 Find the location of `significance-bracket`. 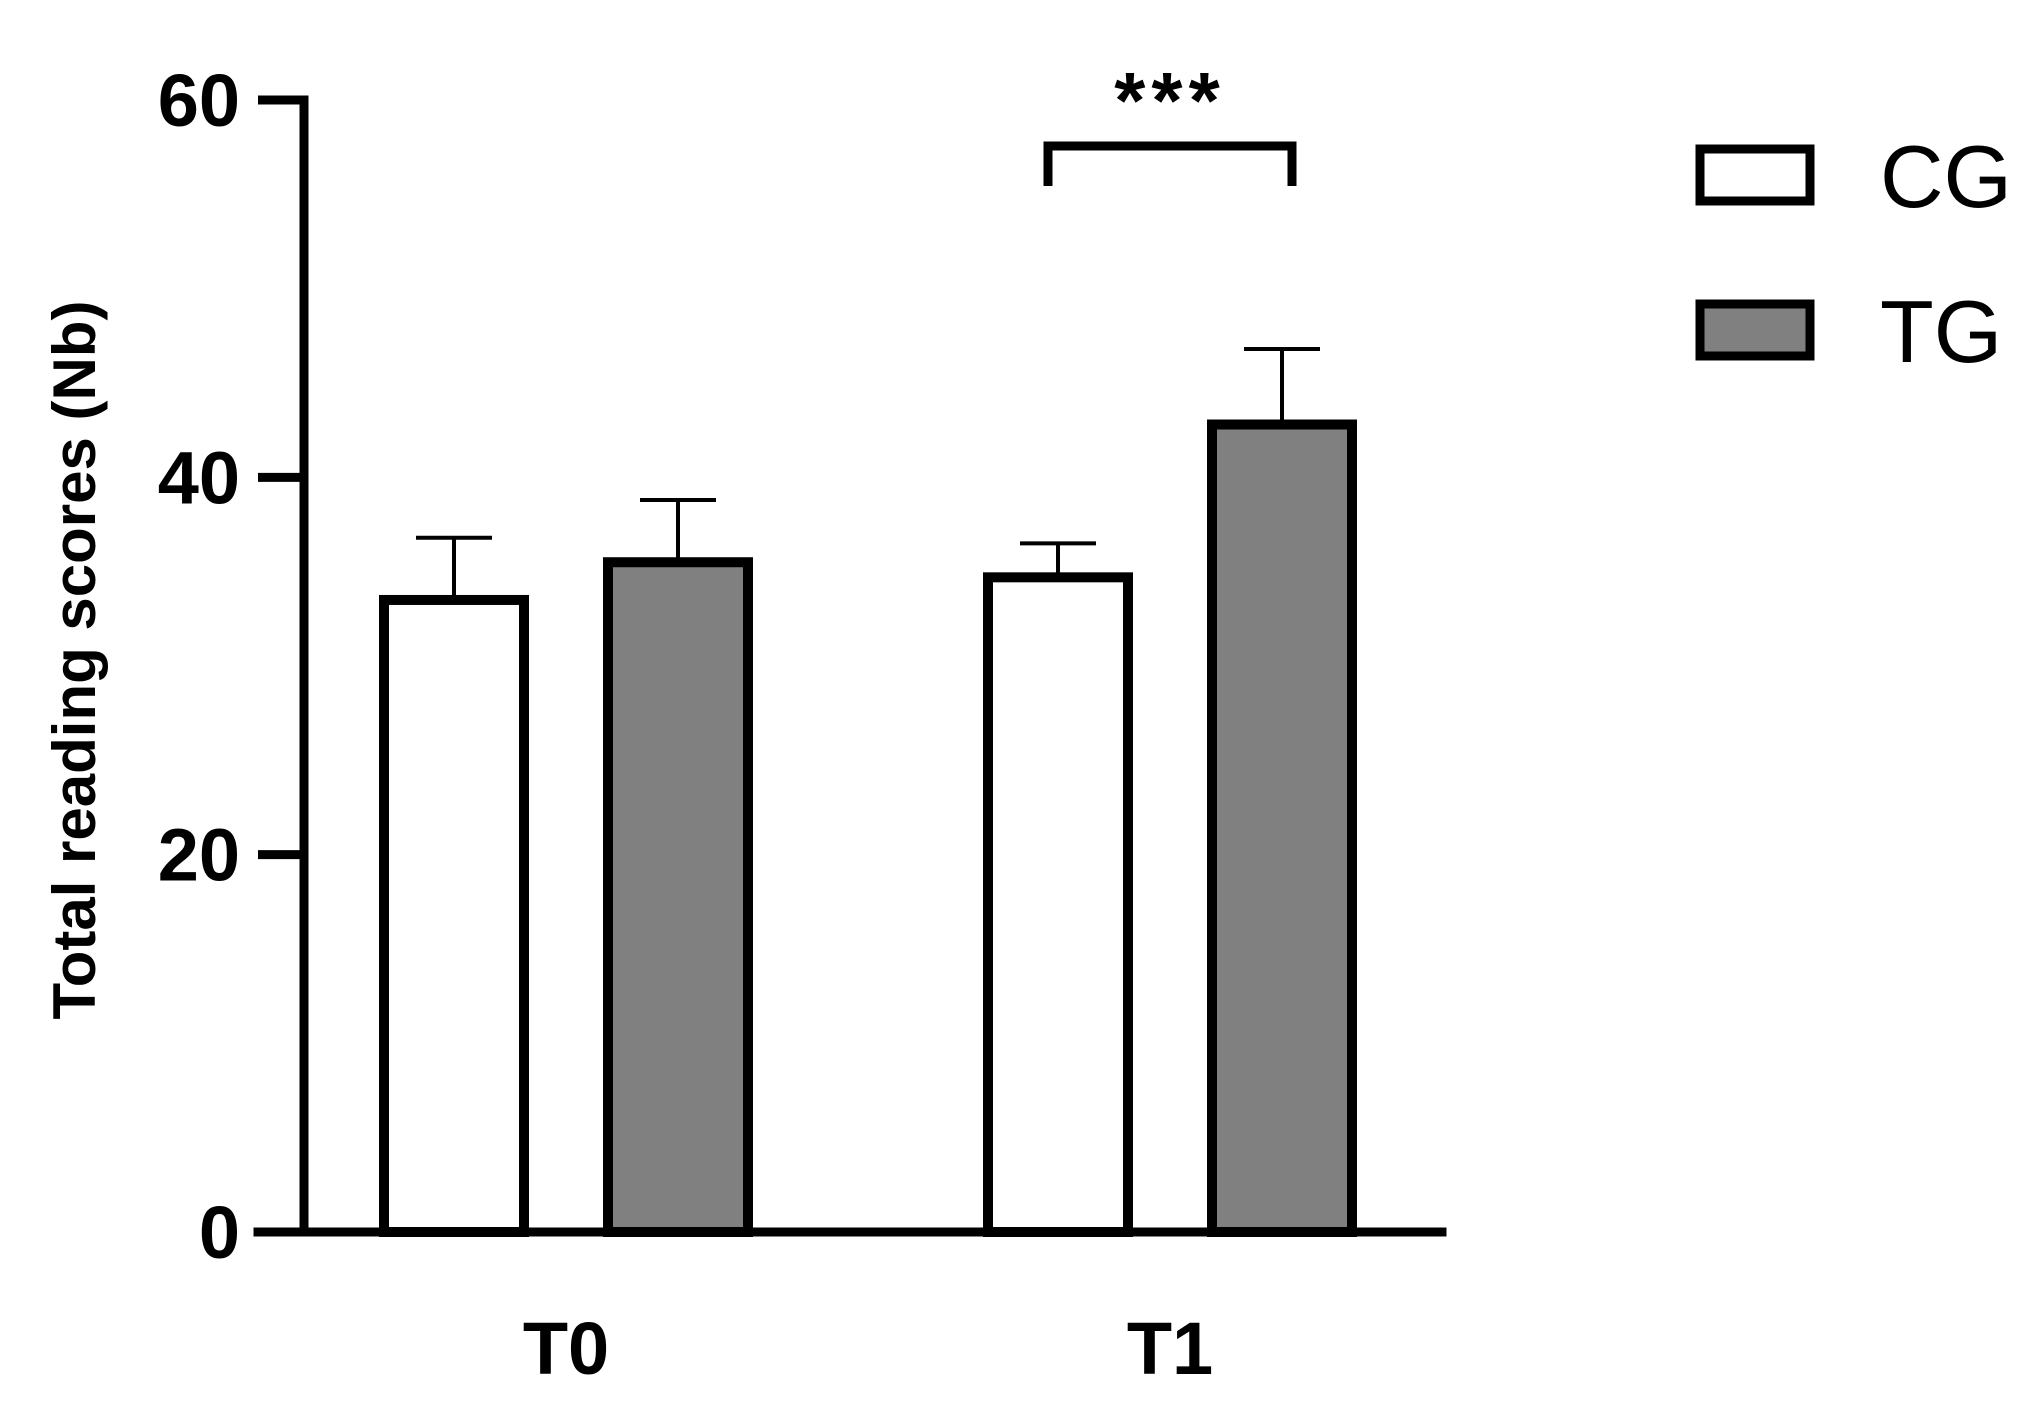

significance-bracket is located at coordinates (1170, 163).